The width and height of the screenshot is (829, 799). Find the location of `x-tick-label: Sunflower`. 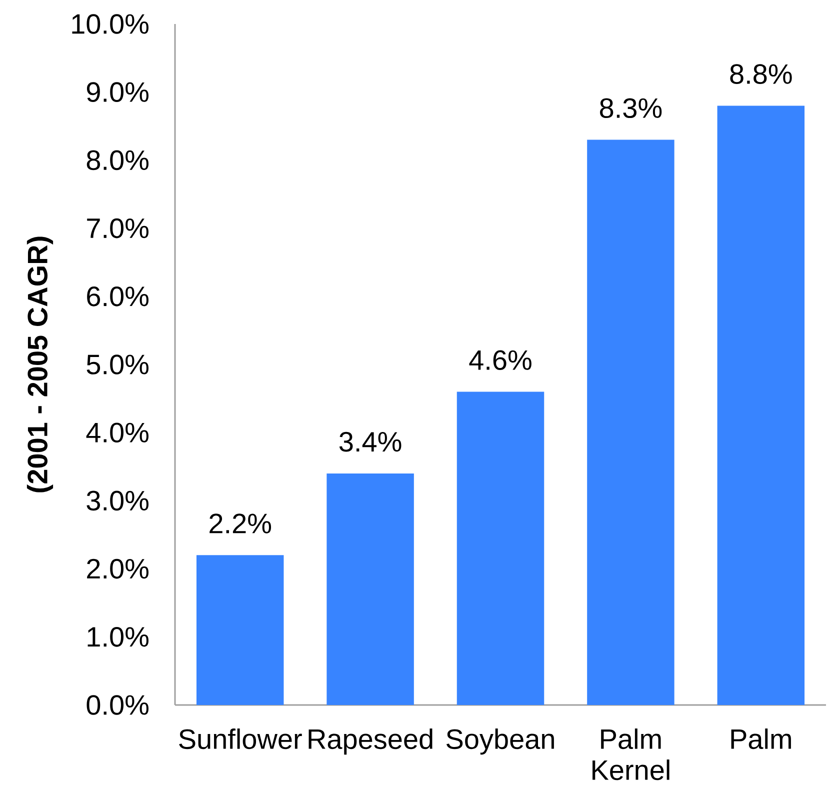

x-tick-label: Sunflower is located at coordinates (240, 739).